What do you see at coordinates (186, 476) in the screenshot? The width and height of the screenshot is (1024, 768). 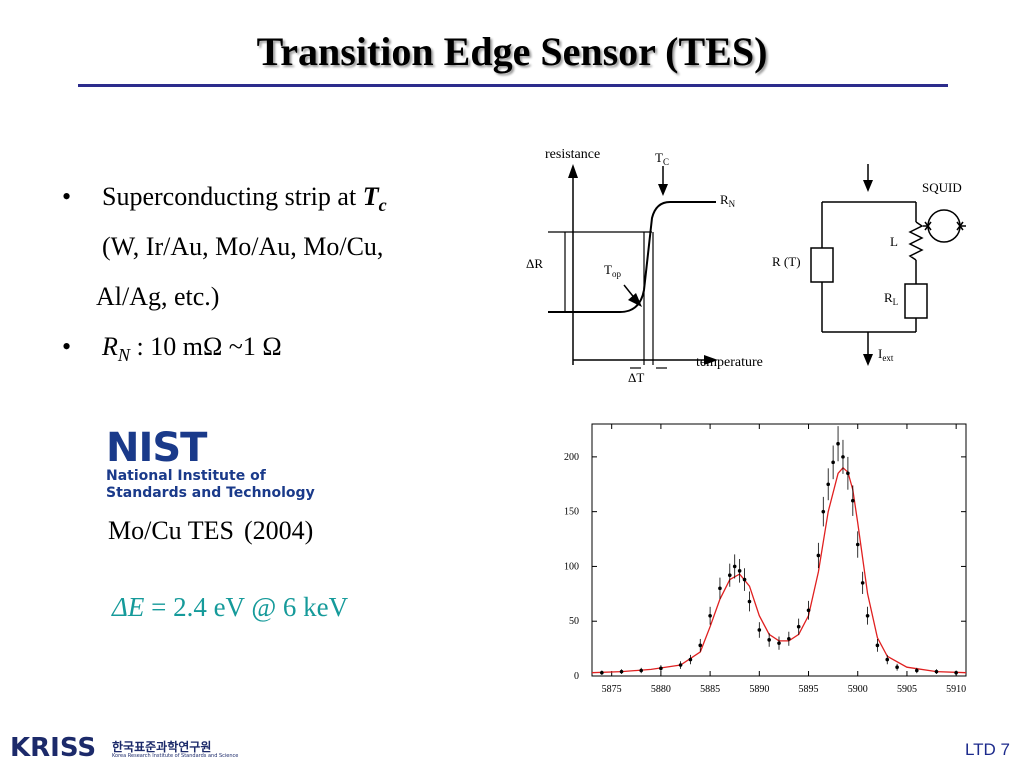 I see `nist-line-1: National Institute of` at bounding box center [186, 476].